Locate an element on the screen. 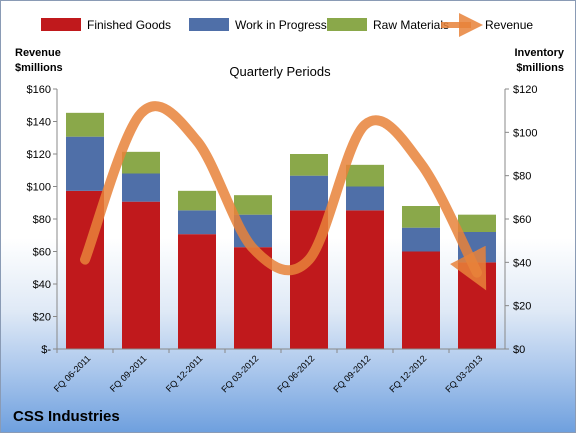  x-tick-label: FQ 12-2012 is located at coordinates (407, 373).